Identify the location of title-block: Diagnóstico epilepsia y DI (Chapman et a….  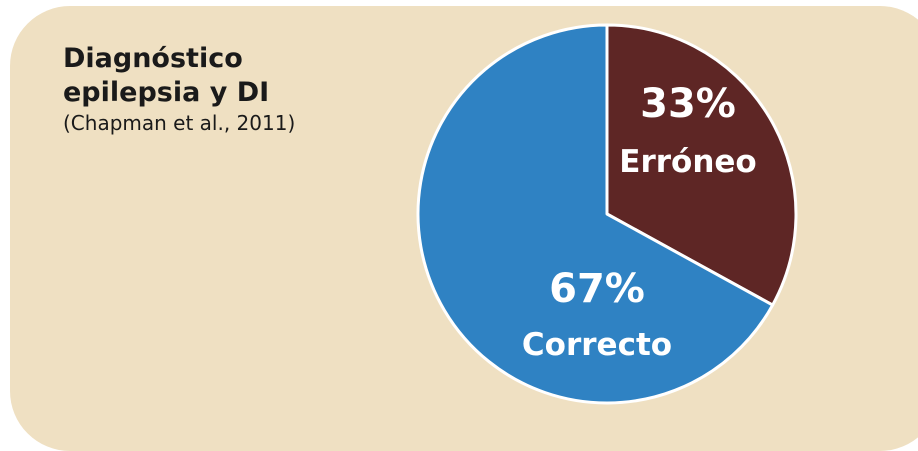
(228, 89).